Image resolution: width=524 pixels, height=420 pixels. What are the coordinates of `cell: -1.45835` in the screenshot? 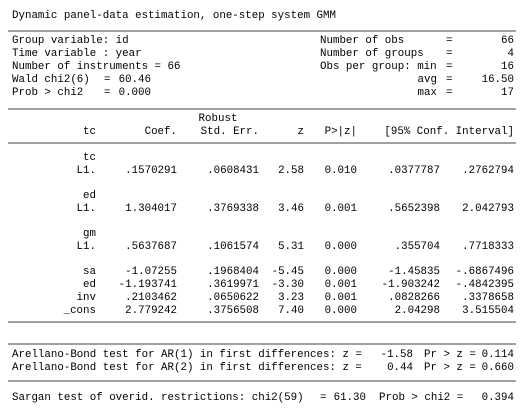 It's located at (414, 272).